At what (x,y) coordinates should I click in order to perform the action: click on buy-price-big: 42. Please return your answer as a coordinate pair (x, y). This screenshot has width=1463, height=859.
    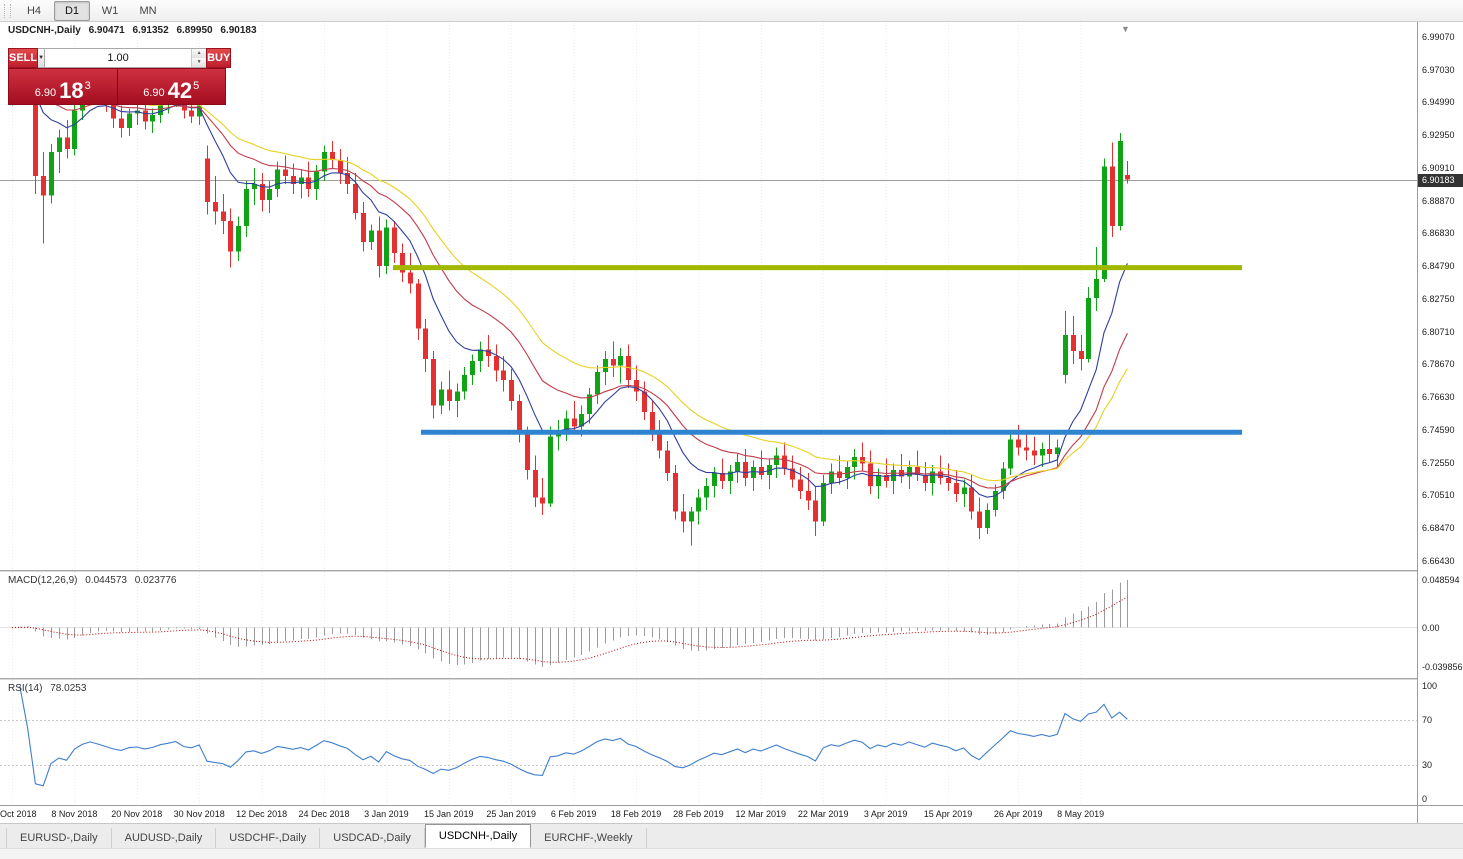
    Looking at the image, I should click on (180, 90).